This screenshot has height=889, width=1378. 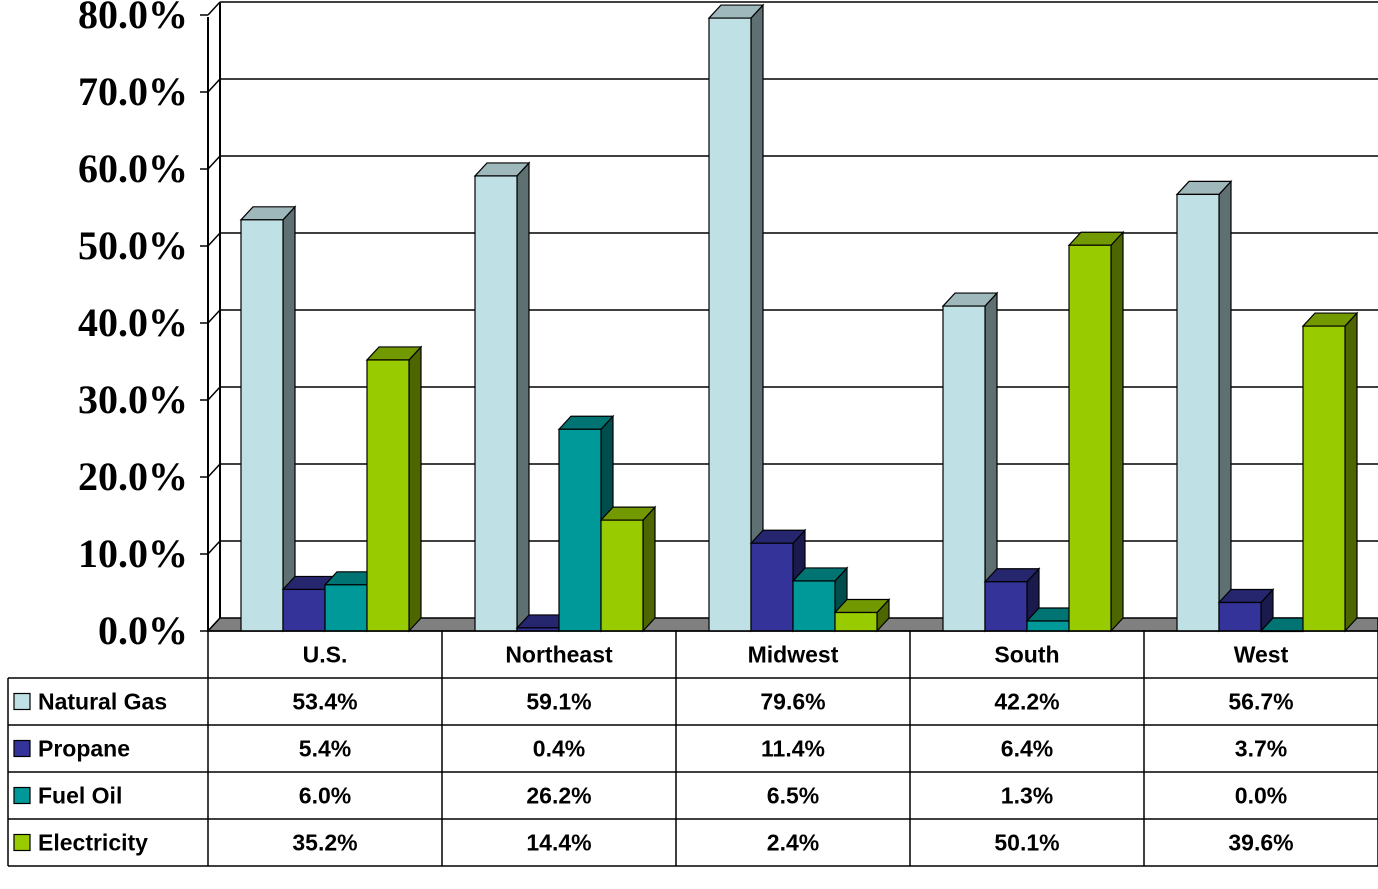 What do you see at coordinates (1026, 702) in the screenshot?
I see `data-label: 42.2%` at bounding box center [1026, 702].